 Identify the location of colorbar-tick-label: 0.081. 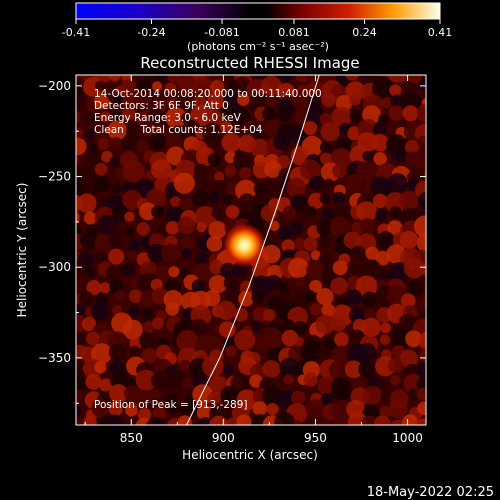
(294, 32).